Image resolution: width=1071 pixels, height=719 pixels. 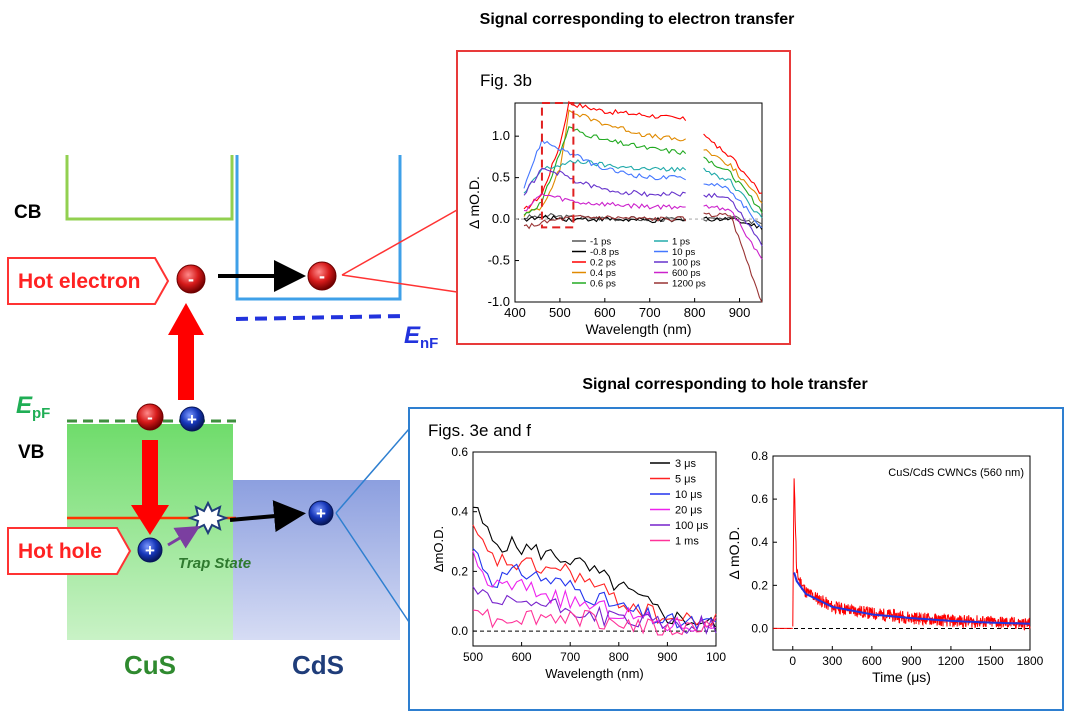 What do you see at coordinates (733, 220) in the screenshot?
I see `series-line--1ps` at bounding box center [733, 220].